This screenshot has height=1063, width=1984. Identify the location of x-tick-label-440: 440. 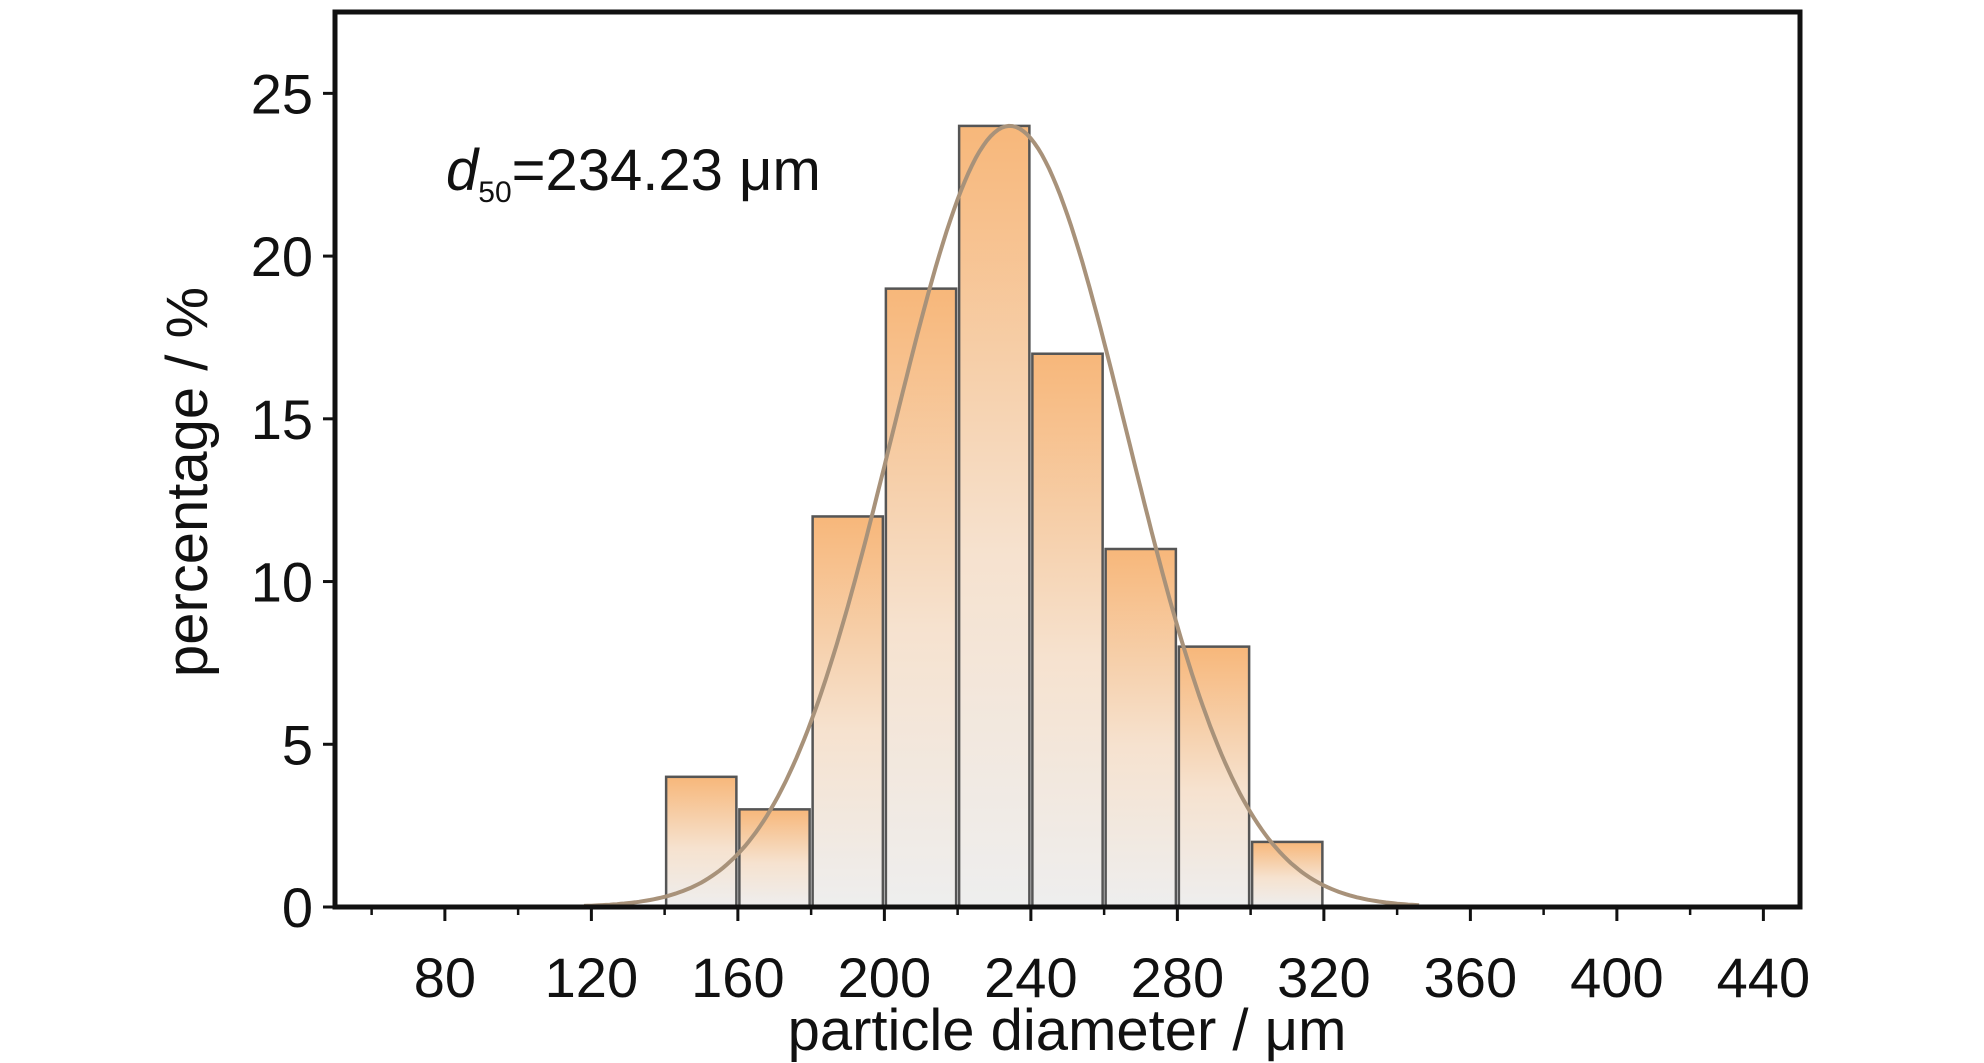
(1763, 977).